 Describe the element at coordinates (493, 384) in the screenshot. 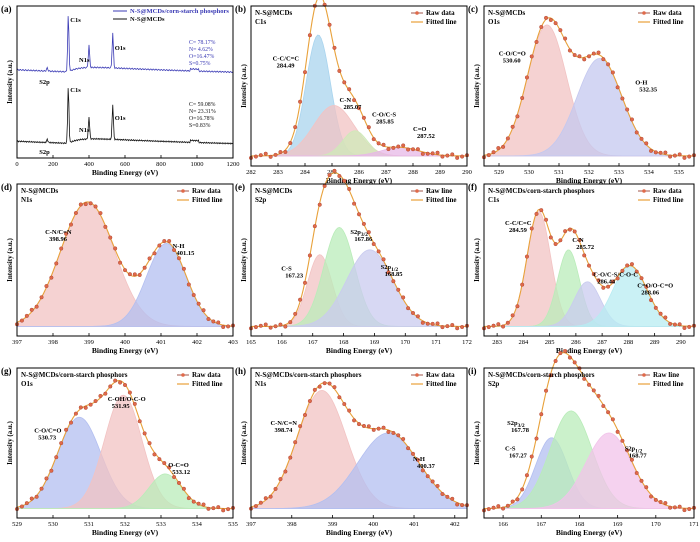

I see `orbital-label: S2p` at that location.